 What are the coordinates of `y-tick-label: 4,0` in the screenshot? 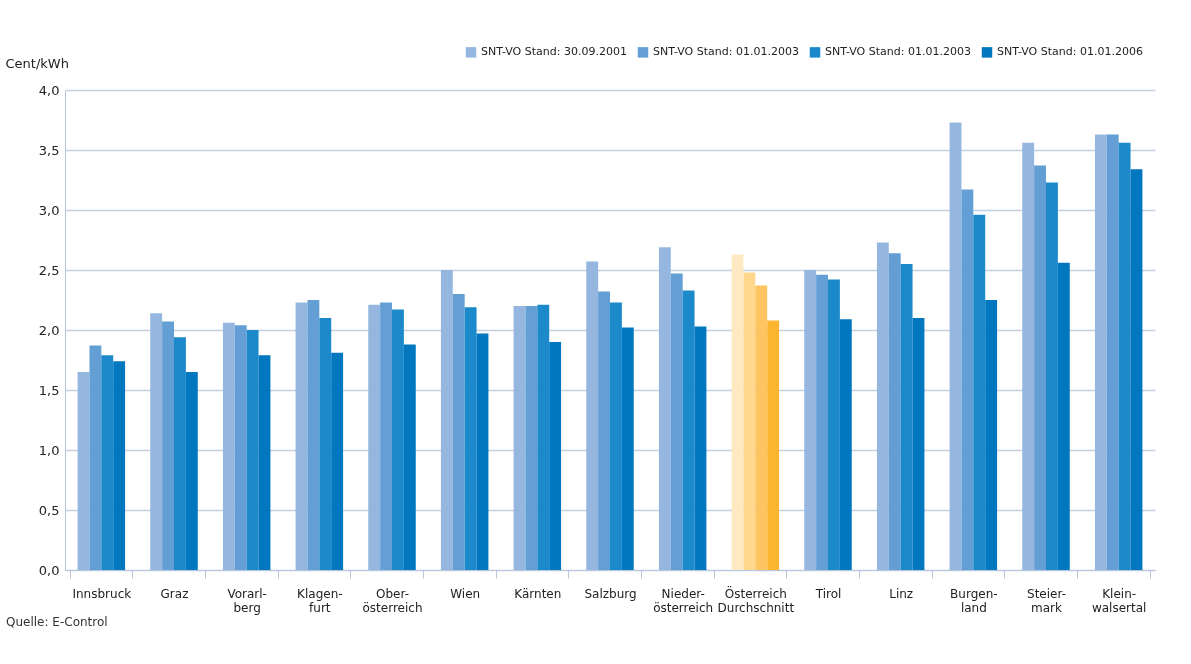 It's located at (49, 90).